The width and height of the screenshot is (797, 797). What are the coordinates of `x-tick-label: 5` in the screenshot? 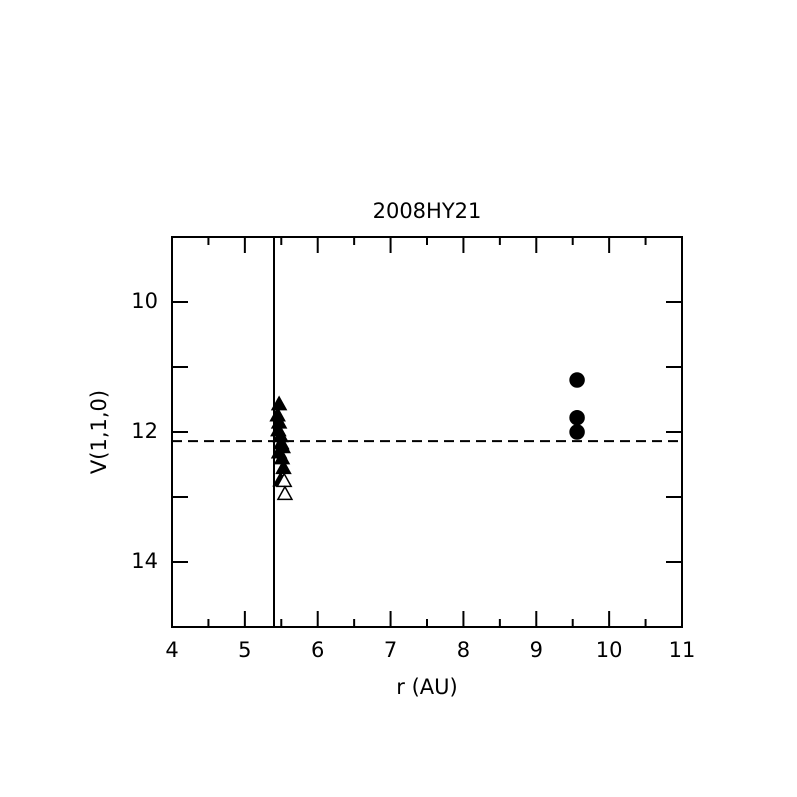 It's located at (244, 650).